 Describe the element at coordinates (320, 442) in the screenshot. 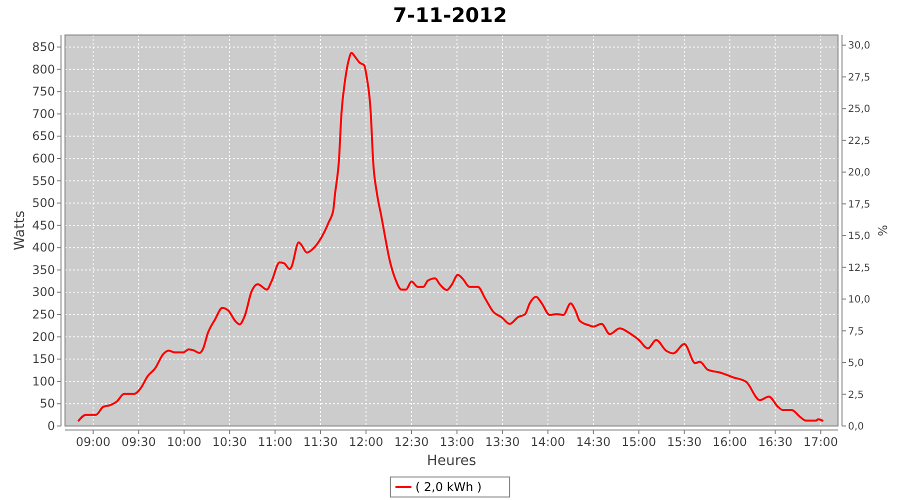

I see `x-tick-label: 11:30` at that location.